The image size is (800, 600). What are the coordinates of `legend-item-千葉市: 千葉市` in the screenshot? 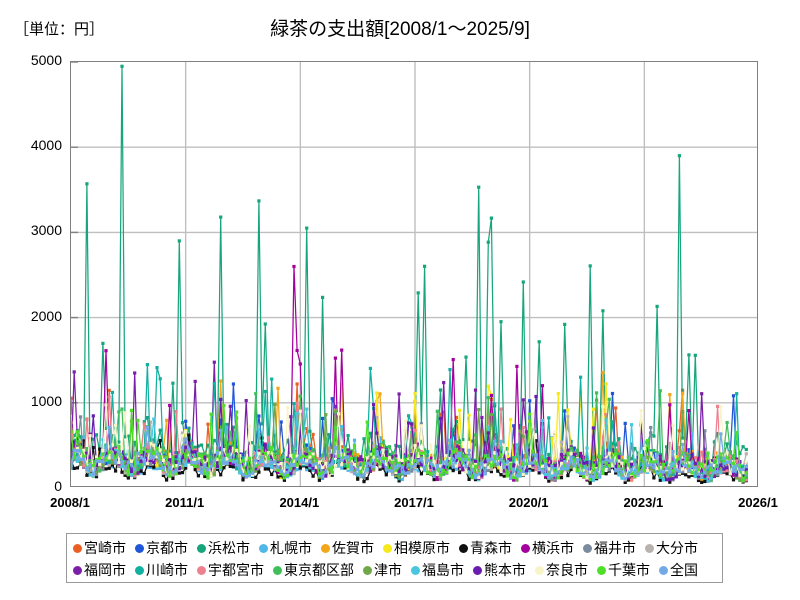 It's located at (623, 570).